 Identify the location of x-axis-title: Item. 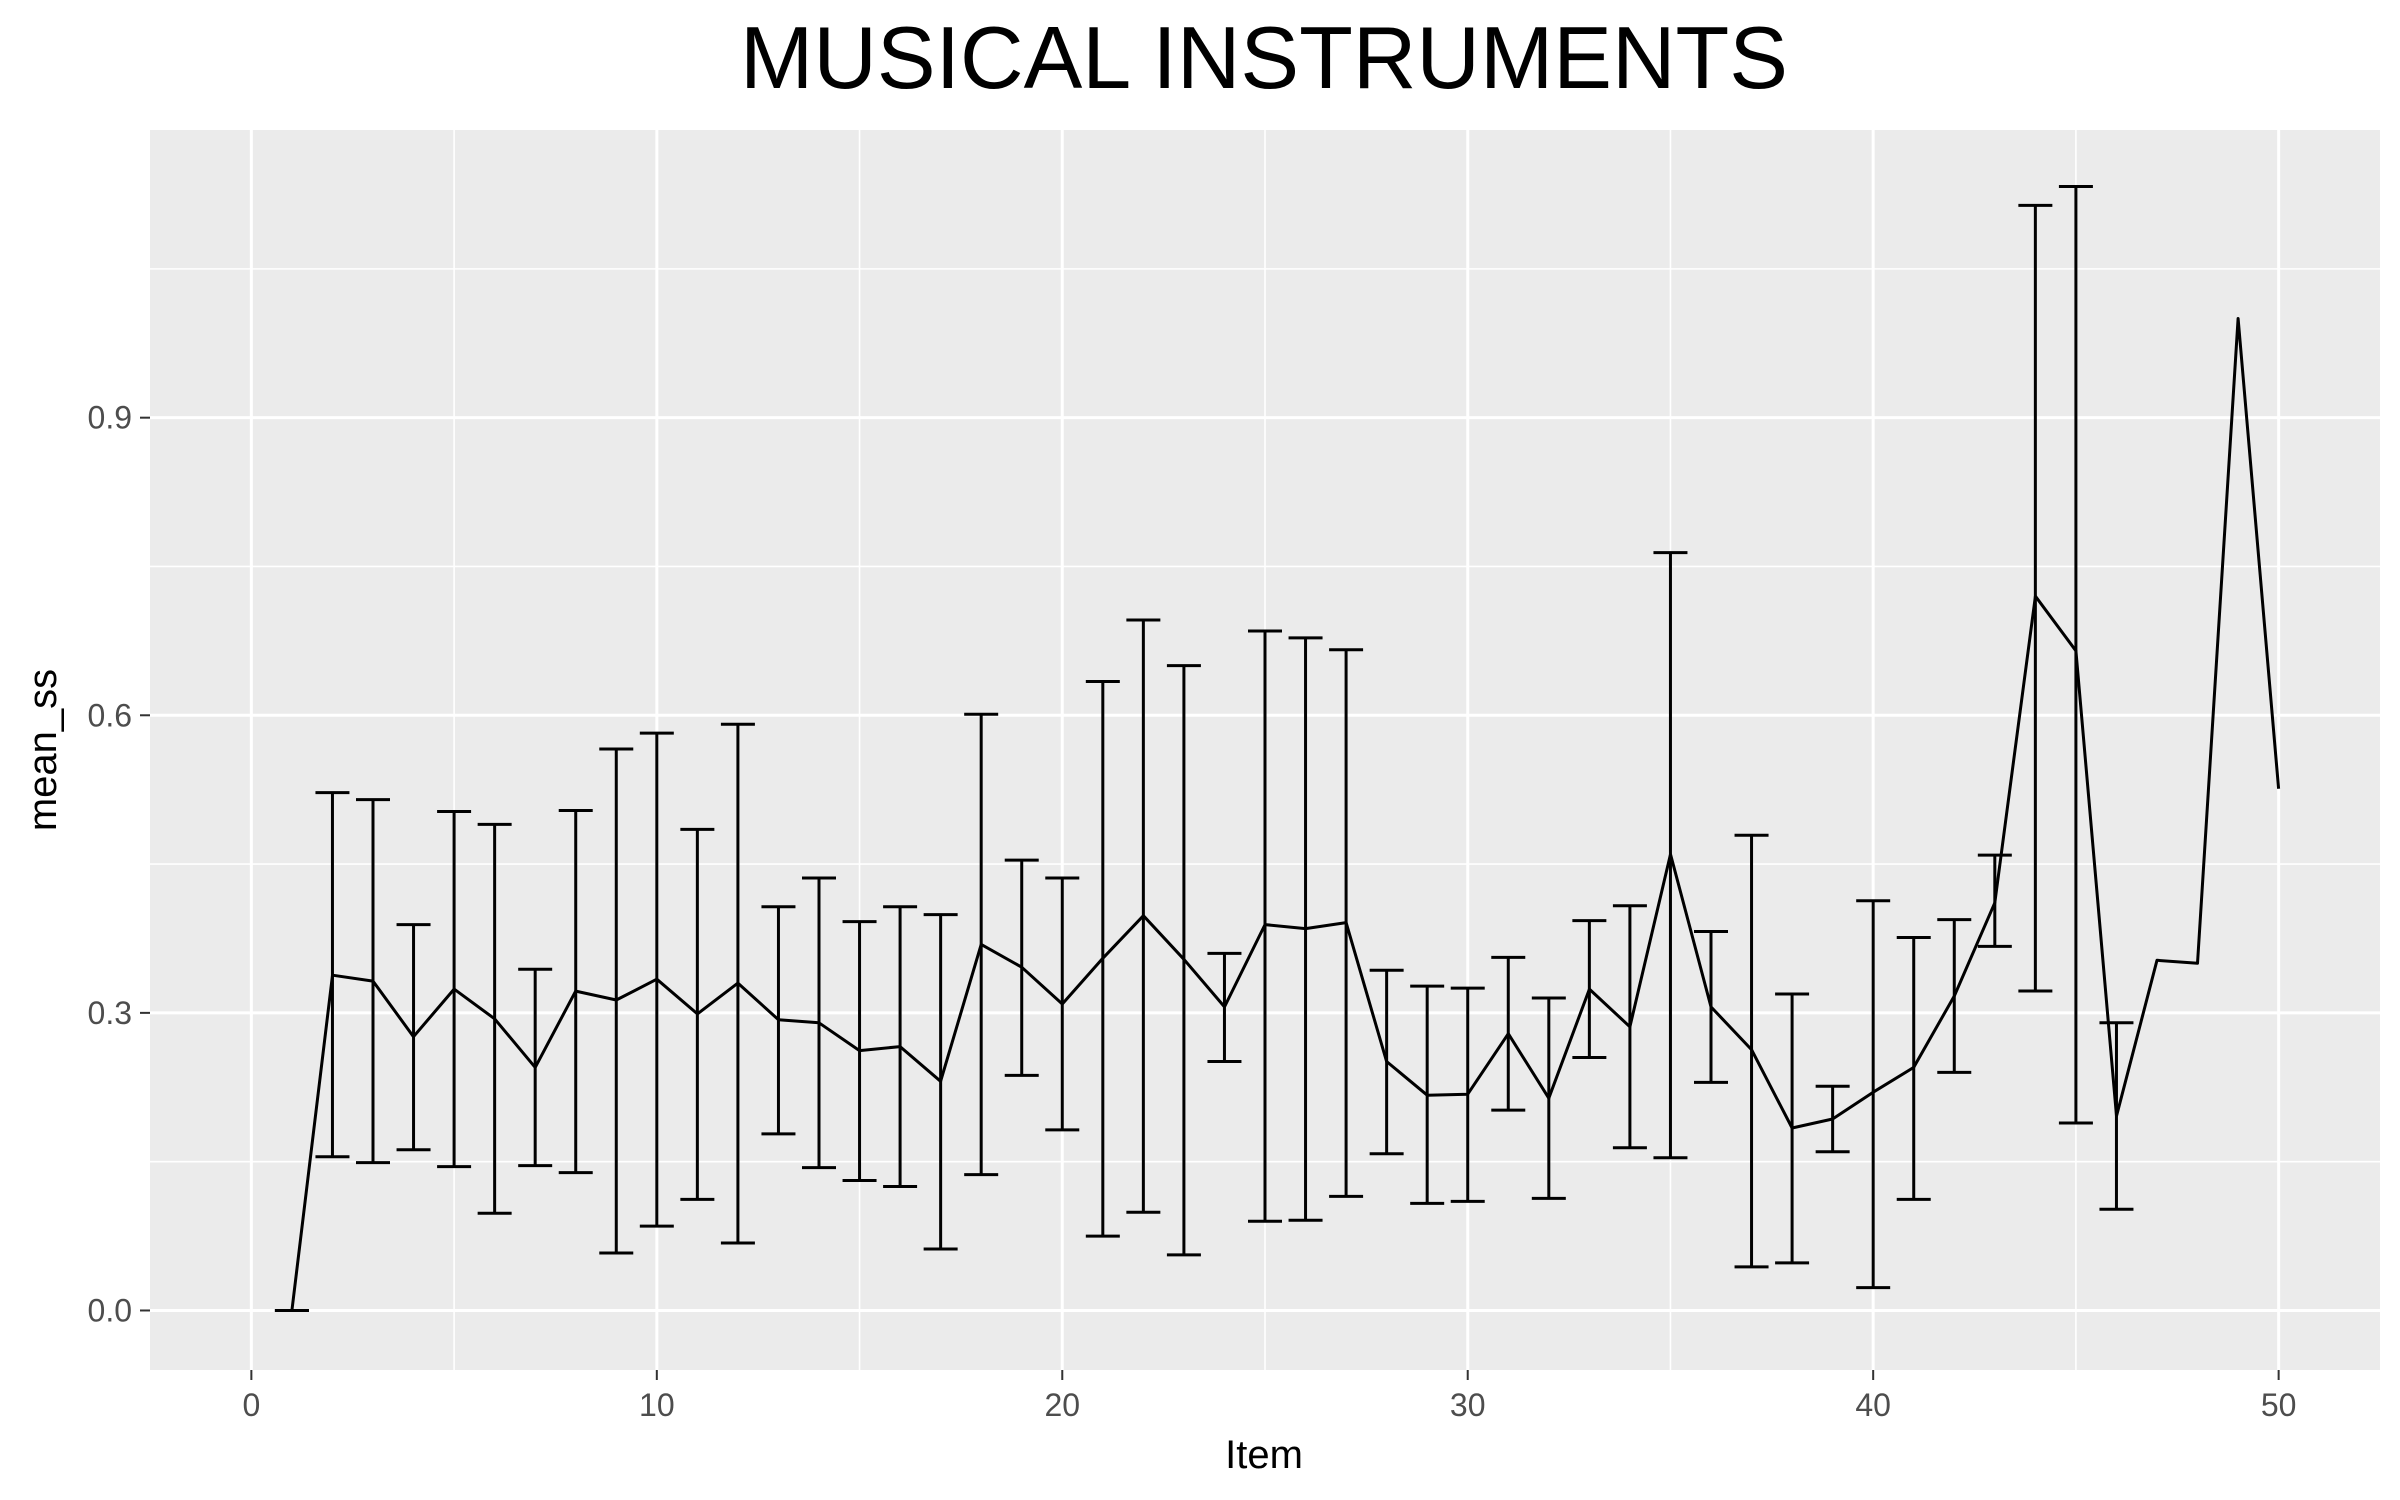
(1264, 1455).